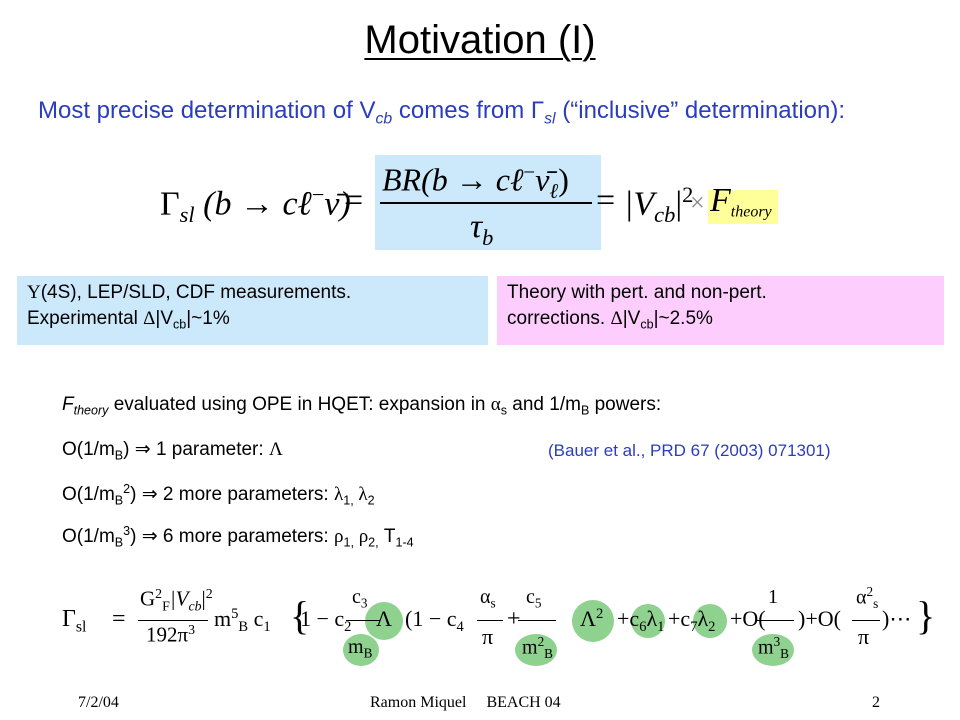 The width and height of the screenshot is (960, 720). What do you see at coordinates (434, 621) in the screenshot?
I see `eq2-paren-term: (1 − c4` at bounding box center [434, 621].